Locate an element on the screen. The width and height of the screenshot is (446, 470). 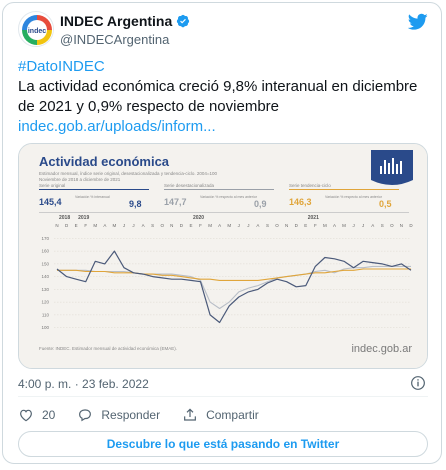
kpi-value: 147,7 is located at coordinates (175, 202).